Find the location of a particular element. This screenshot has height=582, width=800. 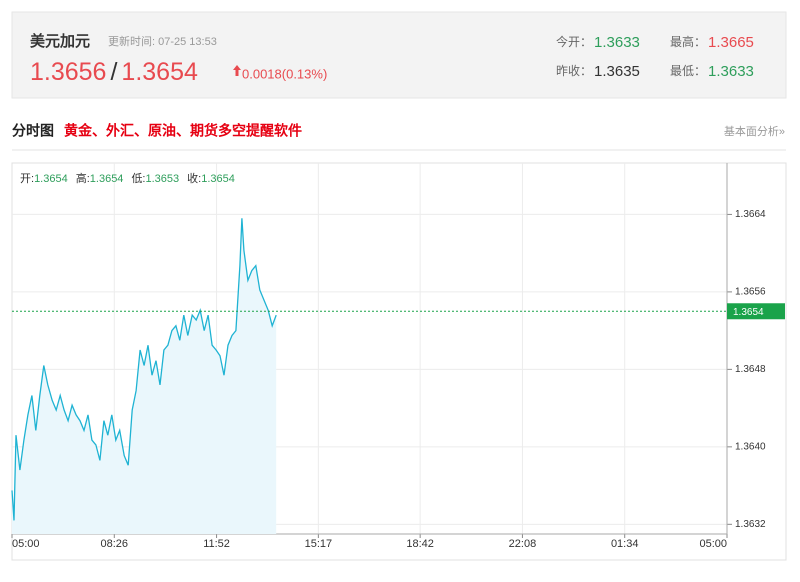

x-tick-label: 22:08 is located at coordinates (523, 544).